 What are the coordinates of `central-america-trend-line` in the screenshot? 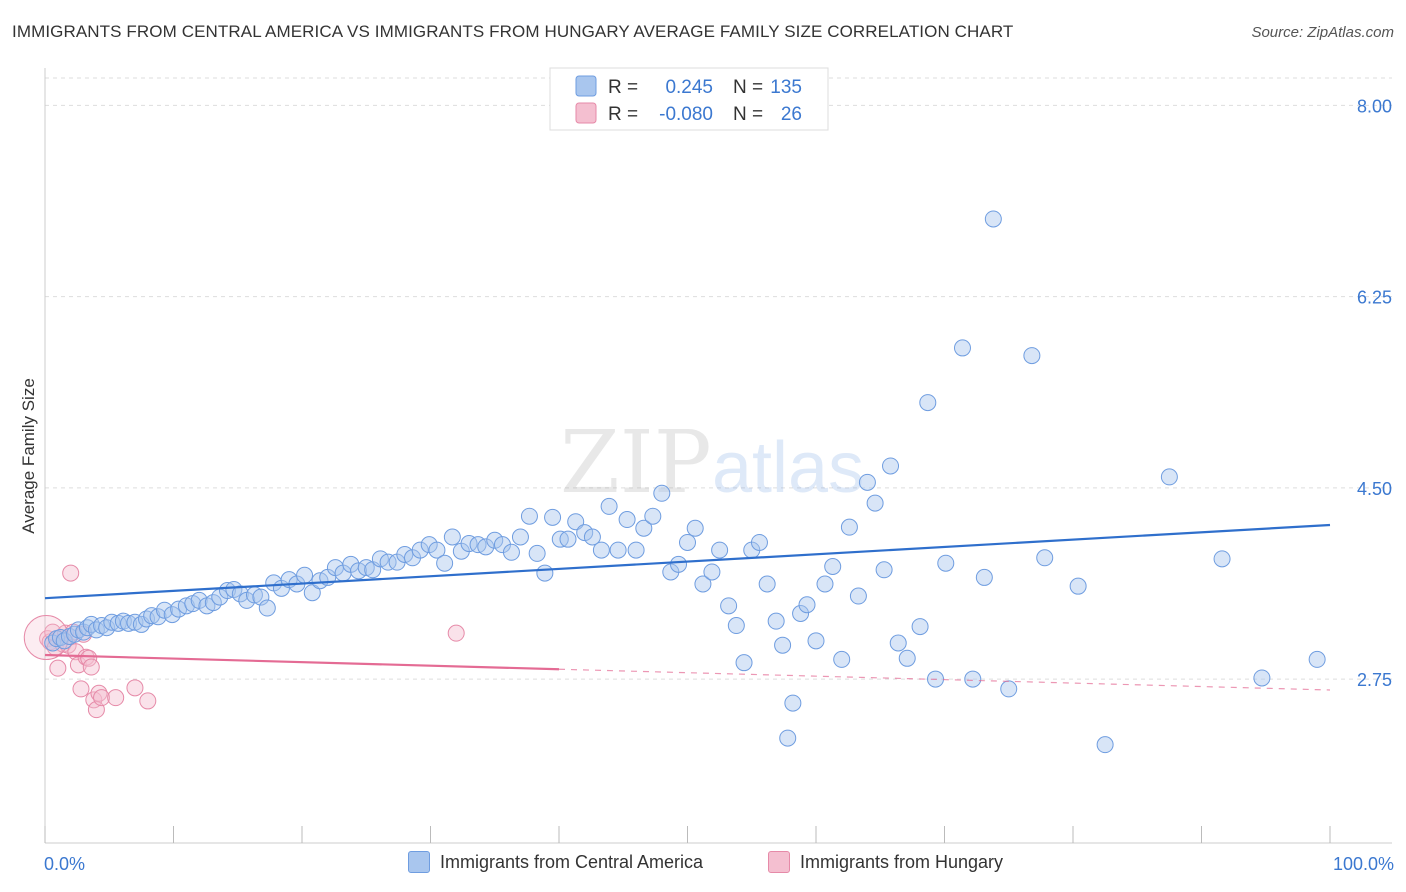 It's located at (687, 561).